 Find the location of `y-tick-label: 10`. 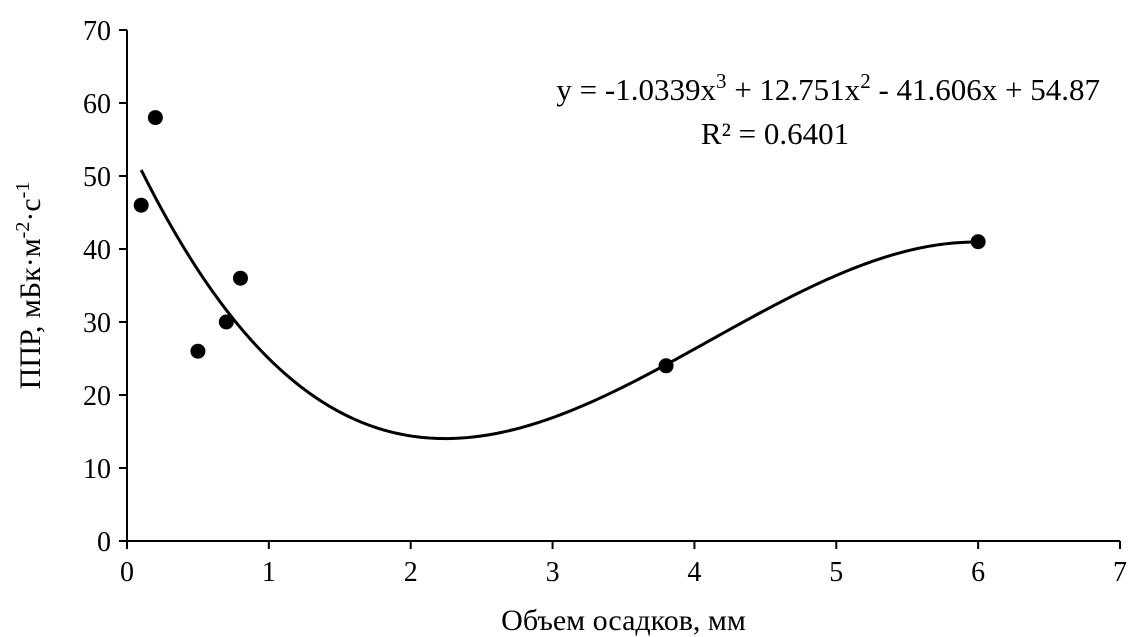

y-tick-label: 10 is located at coordinates (97, 469).